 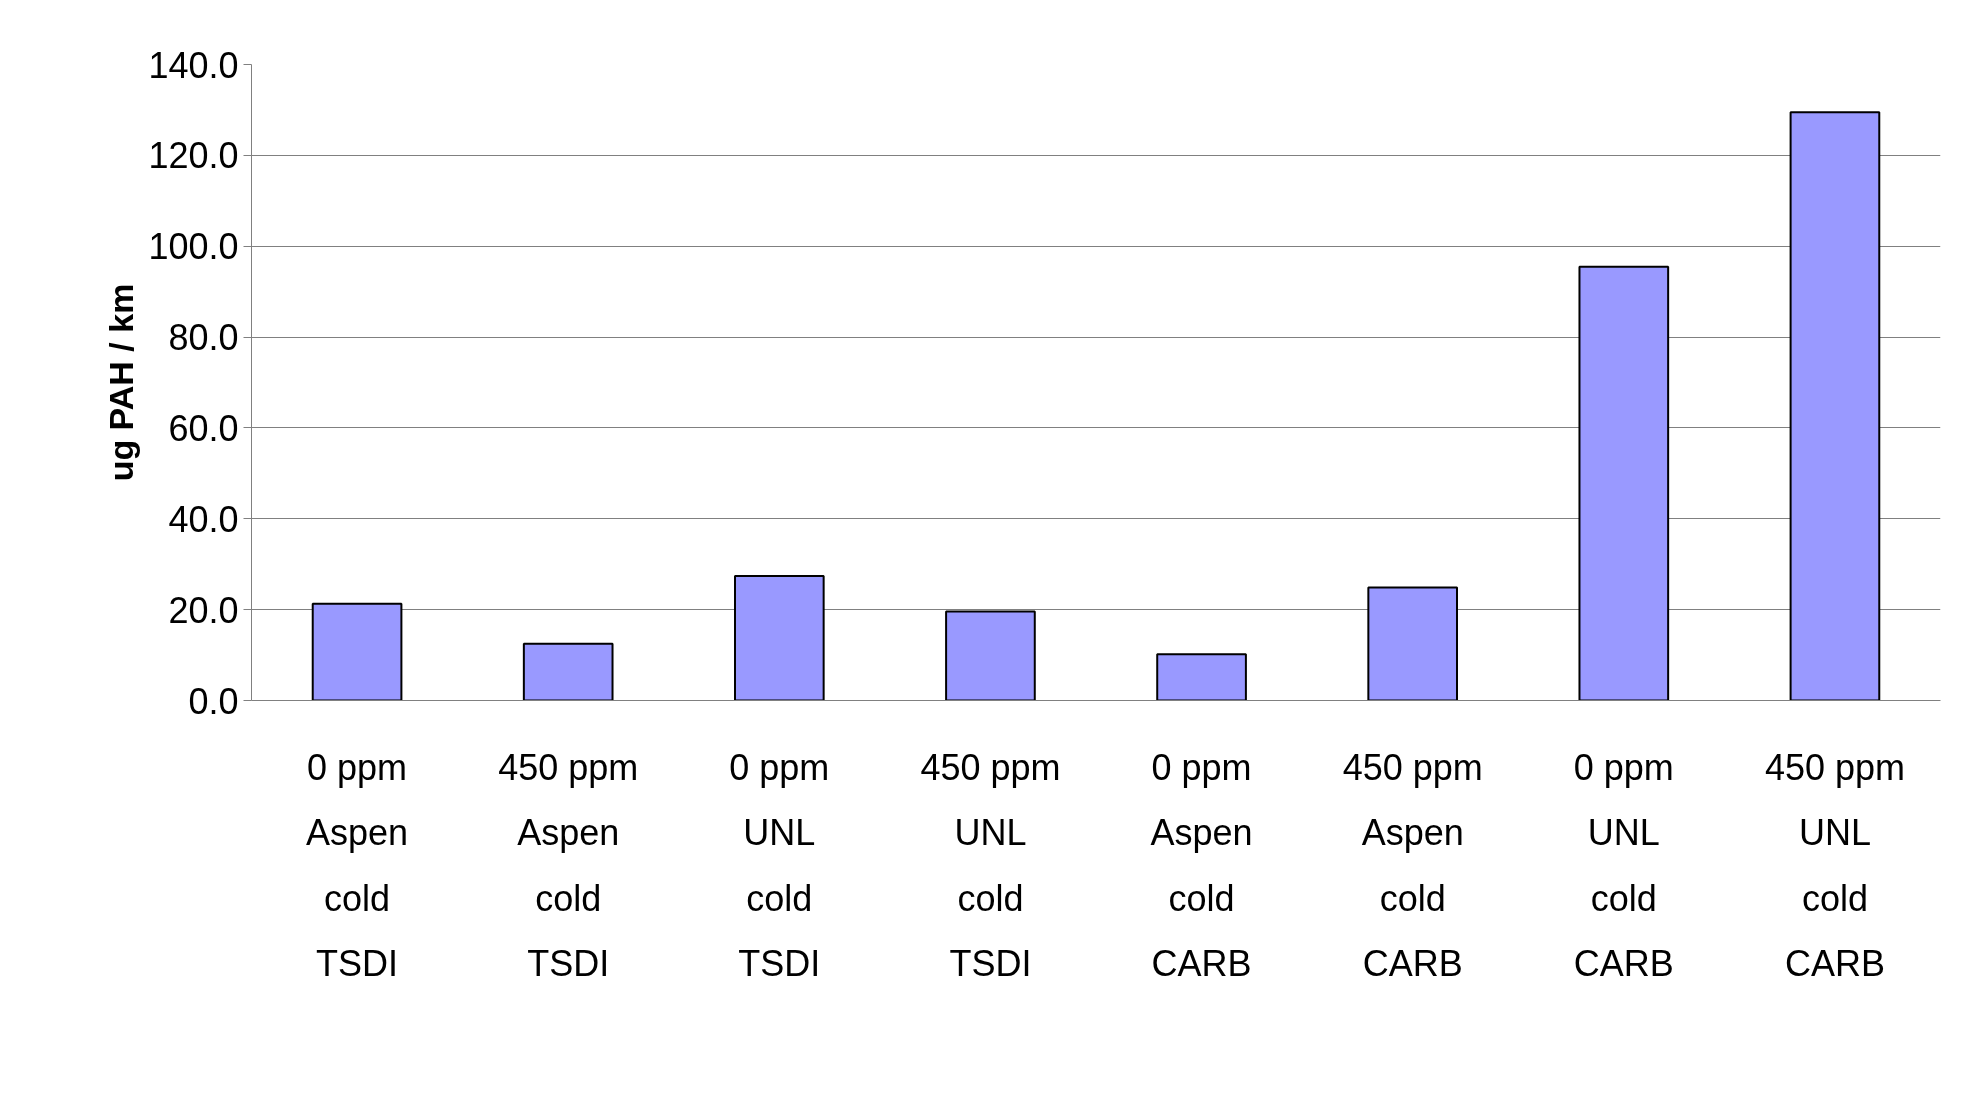 I want to click on y-tick-label: 20.0, so click(x=203, y=610).